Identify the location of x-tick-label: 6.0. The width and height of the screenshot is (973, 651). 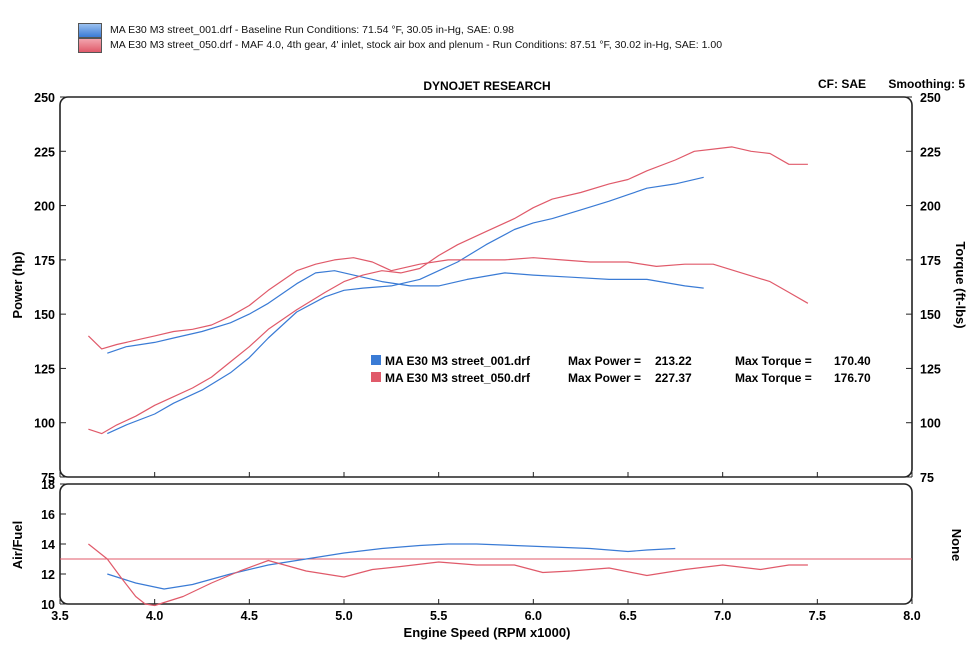
(533, 616).